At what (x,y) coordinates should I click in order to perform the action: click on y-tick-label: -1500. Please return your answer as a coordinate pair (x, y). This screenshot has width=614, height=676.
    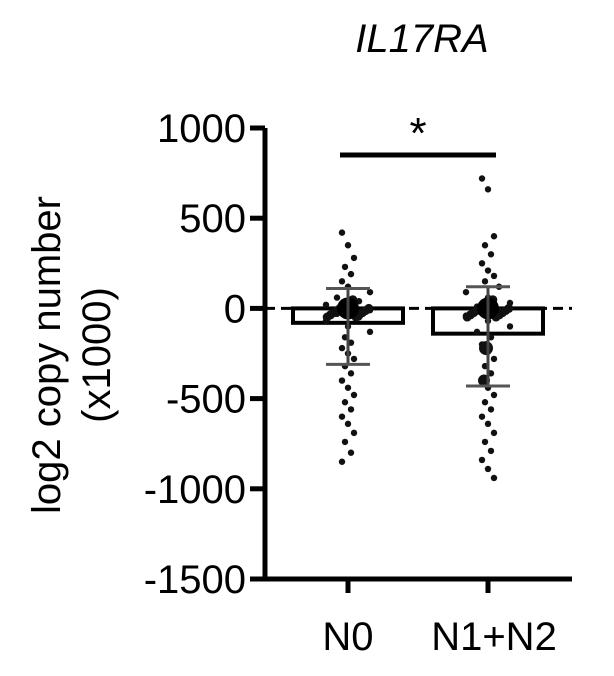
    Looking at the image, I should click on (195, 580).